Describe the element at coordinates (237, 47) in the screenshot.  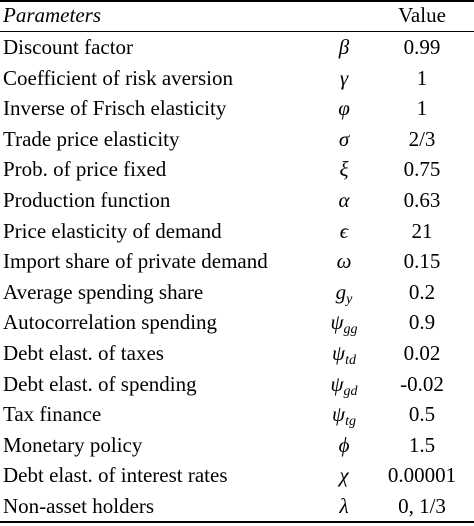
I see `table-row: Discount factor β 0.99` at that location.